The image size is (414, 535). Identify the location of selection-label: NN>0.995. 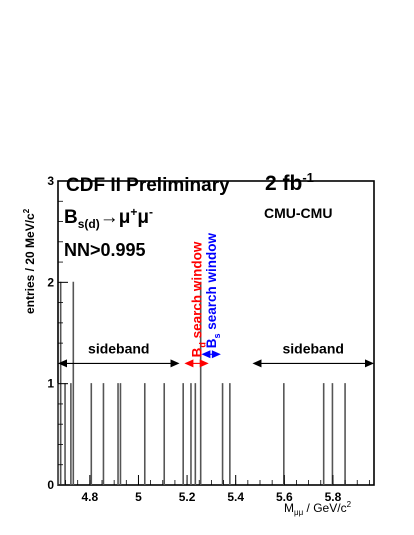
(105, 250).